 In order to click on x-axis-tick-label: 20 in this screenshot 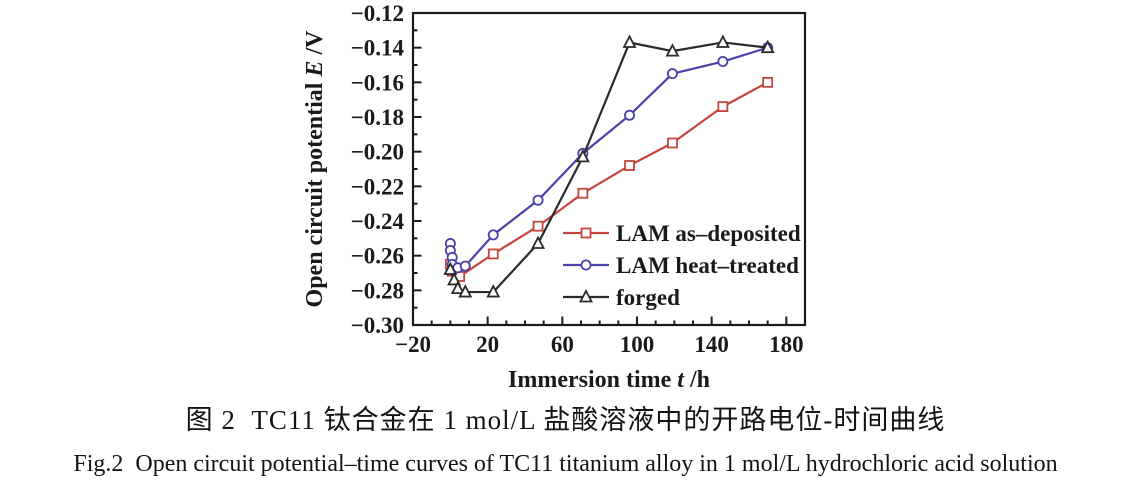, I will do `click(487, 344)`.